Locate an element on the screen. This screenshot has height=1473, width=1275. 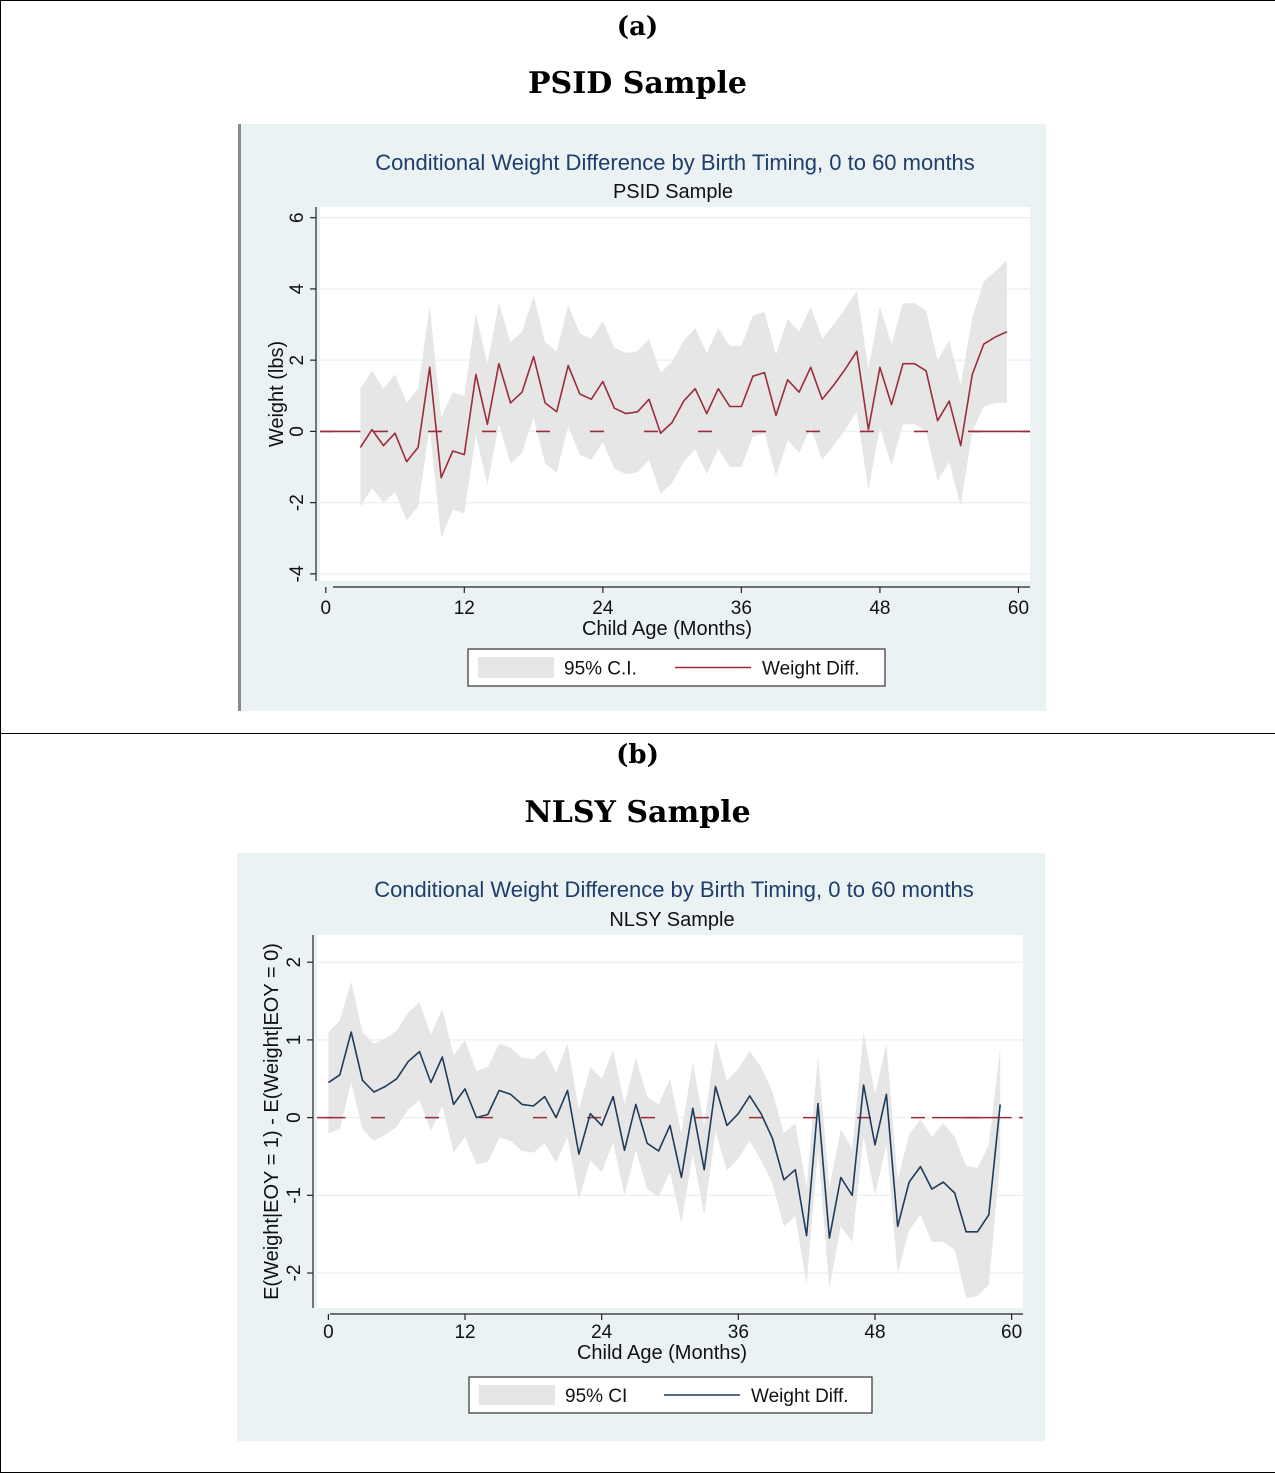
chart-left-edge is located at coordinates (239, 417).